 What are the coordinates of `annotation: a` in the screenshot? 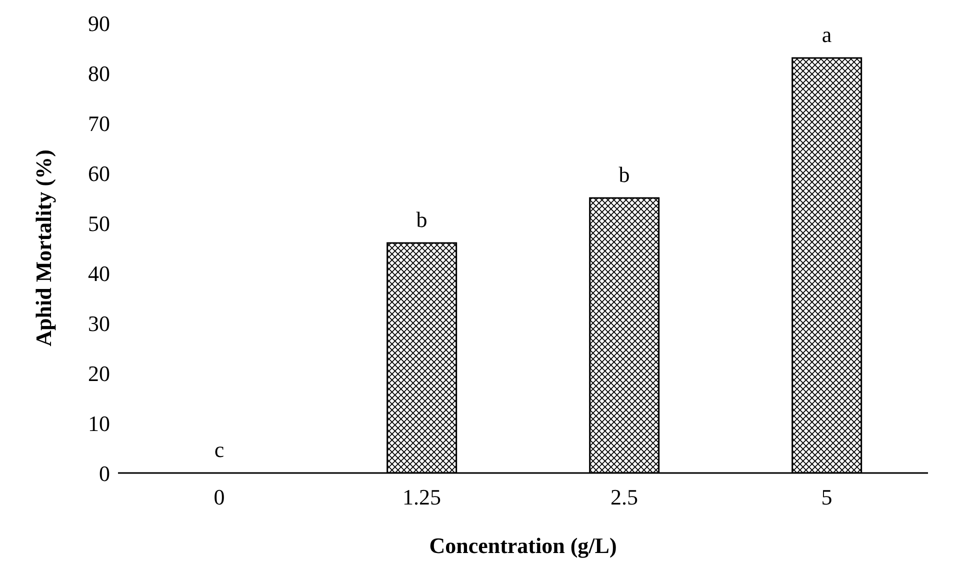 It's located at (827, 34).